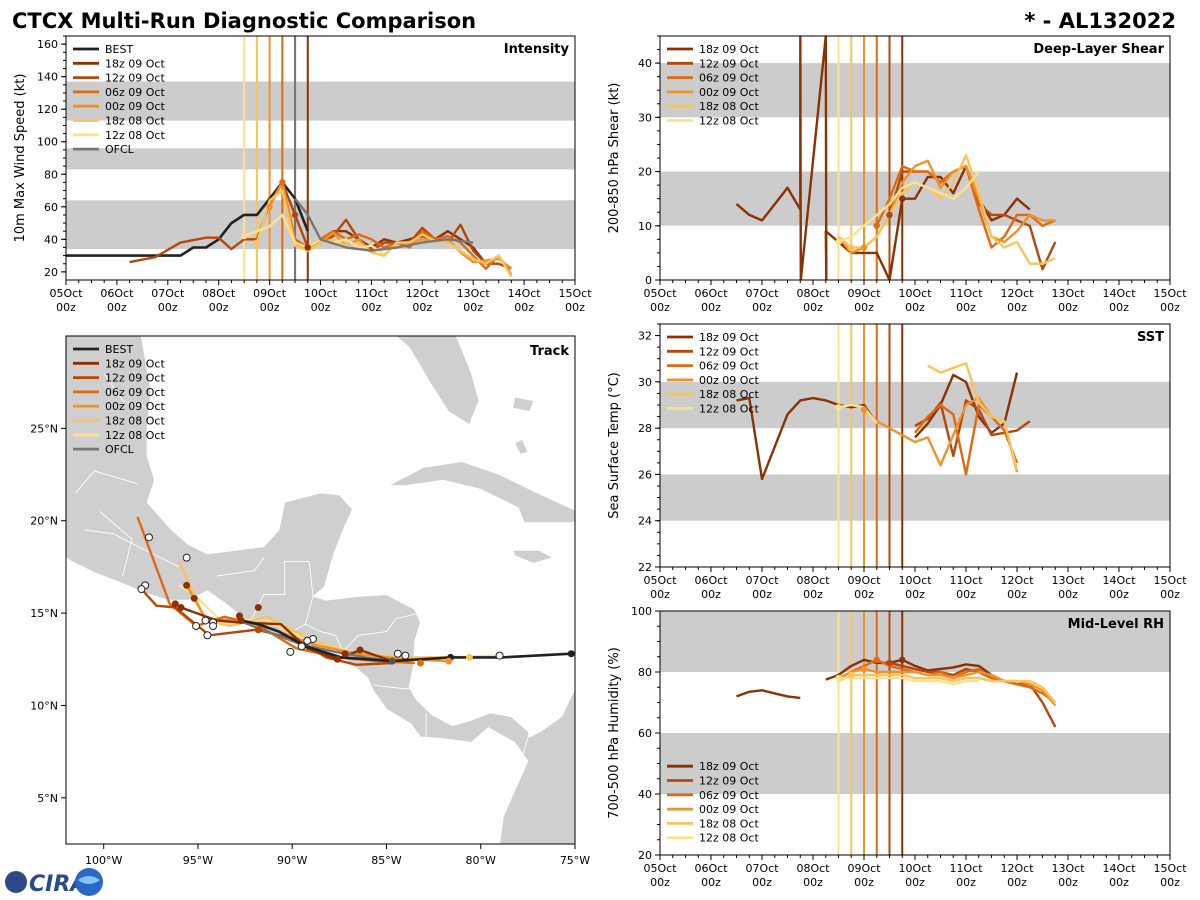  I want to click on shear-xtick-label: 05Oct, so click(660, 293).